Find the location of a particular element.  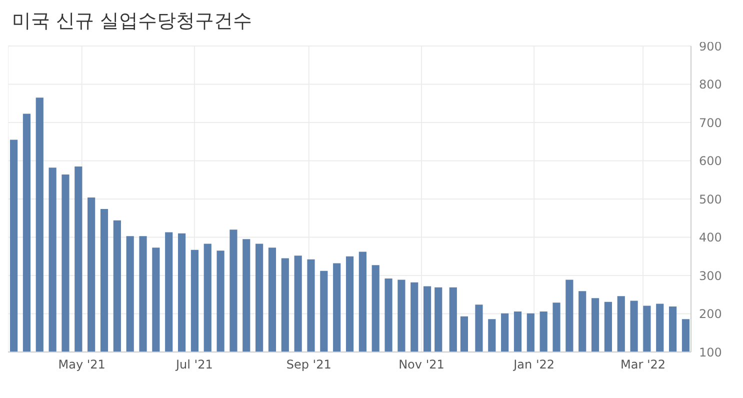

y-tick-label: 700 is located at coordinates (710, 123).